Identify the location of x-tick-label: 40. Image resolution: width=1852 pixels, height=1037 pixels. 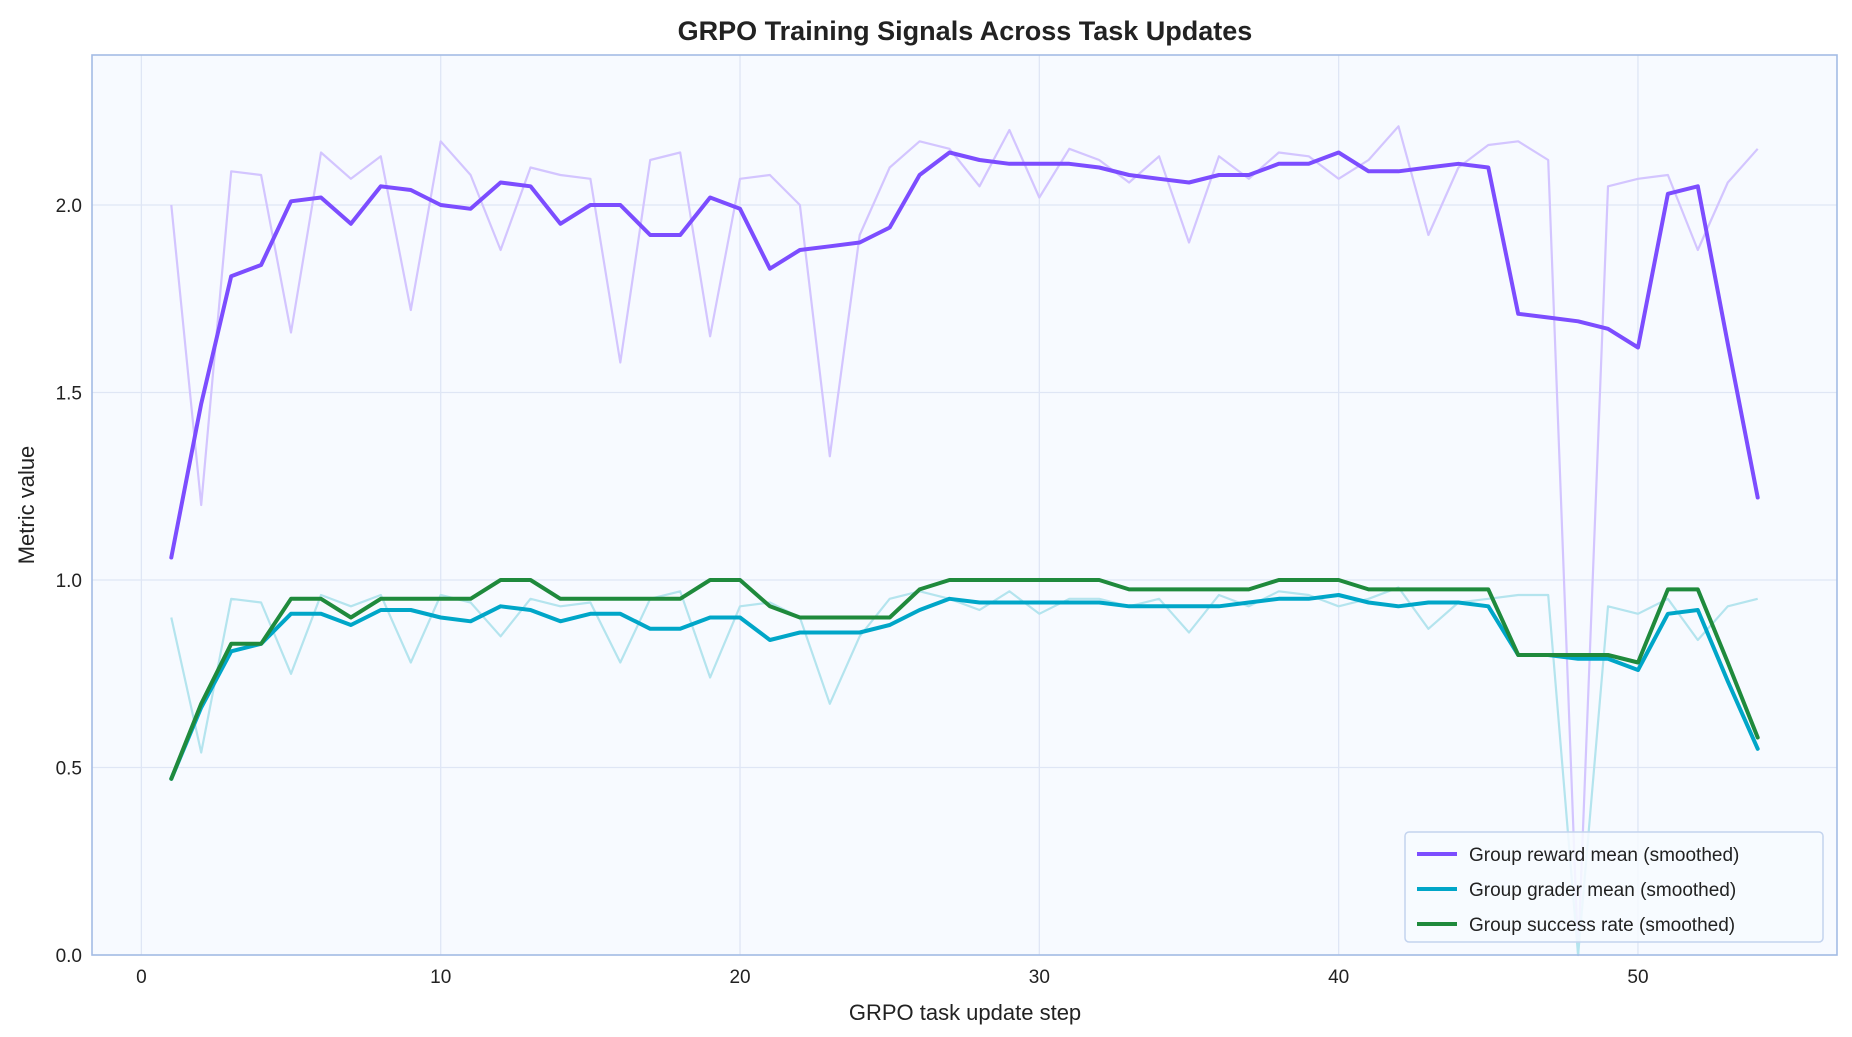
(1338, 977).